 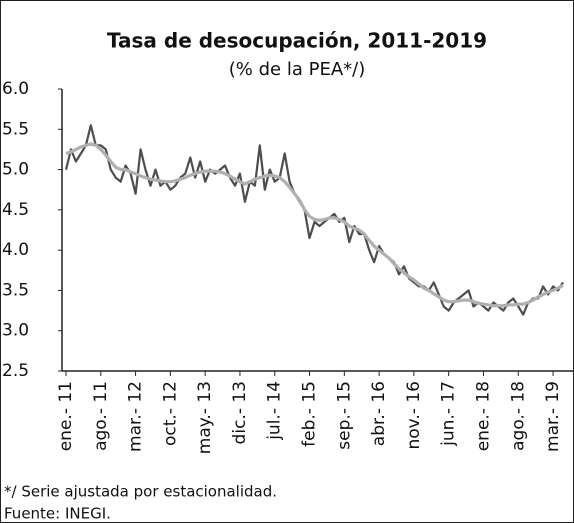 I want to click on x-tick-label: dic.- 13, so click(x=240, y=412).